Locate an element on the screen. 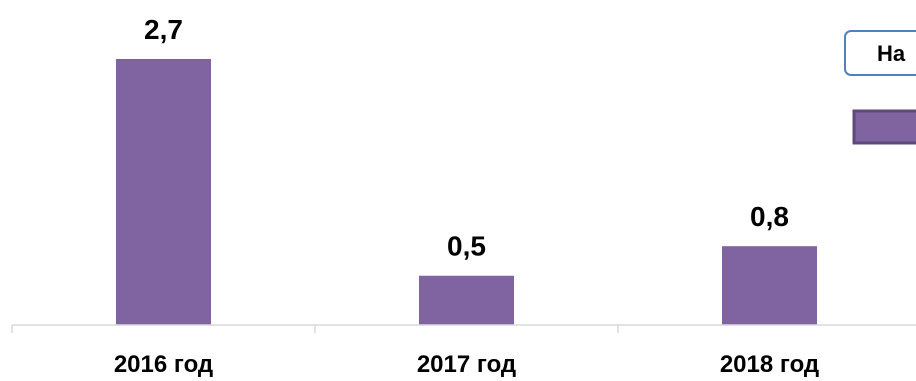 This screenshot has height=381, width=916. legend-title-text: На is located at coordinates (891, 53).